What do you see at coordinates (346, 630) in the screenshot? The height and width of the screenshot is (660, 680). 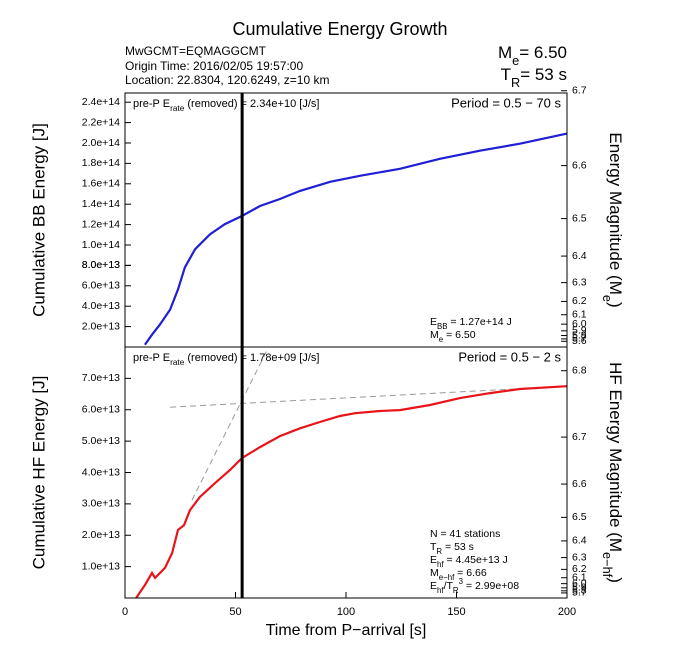 I see `x-axis-label: Time from P−arrival [s]` at bounding box center [346, 630].